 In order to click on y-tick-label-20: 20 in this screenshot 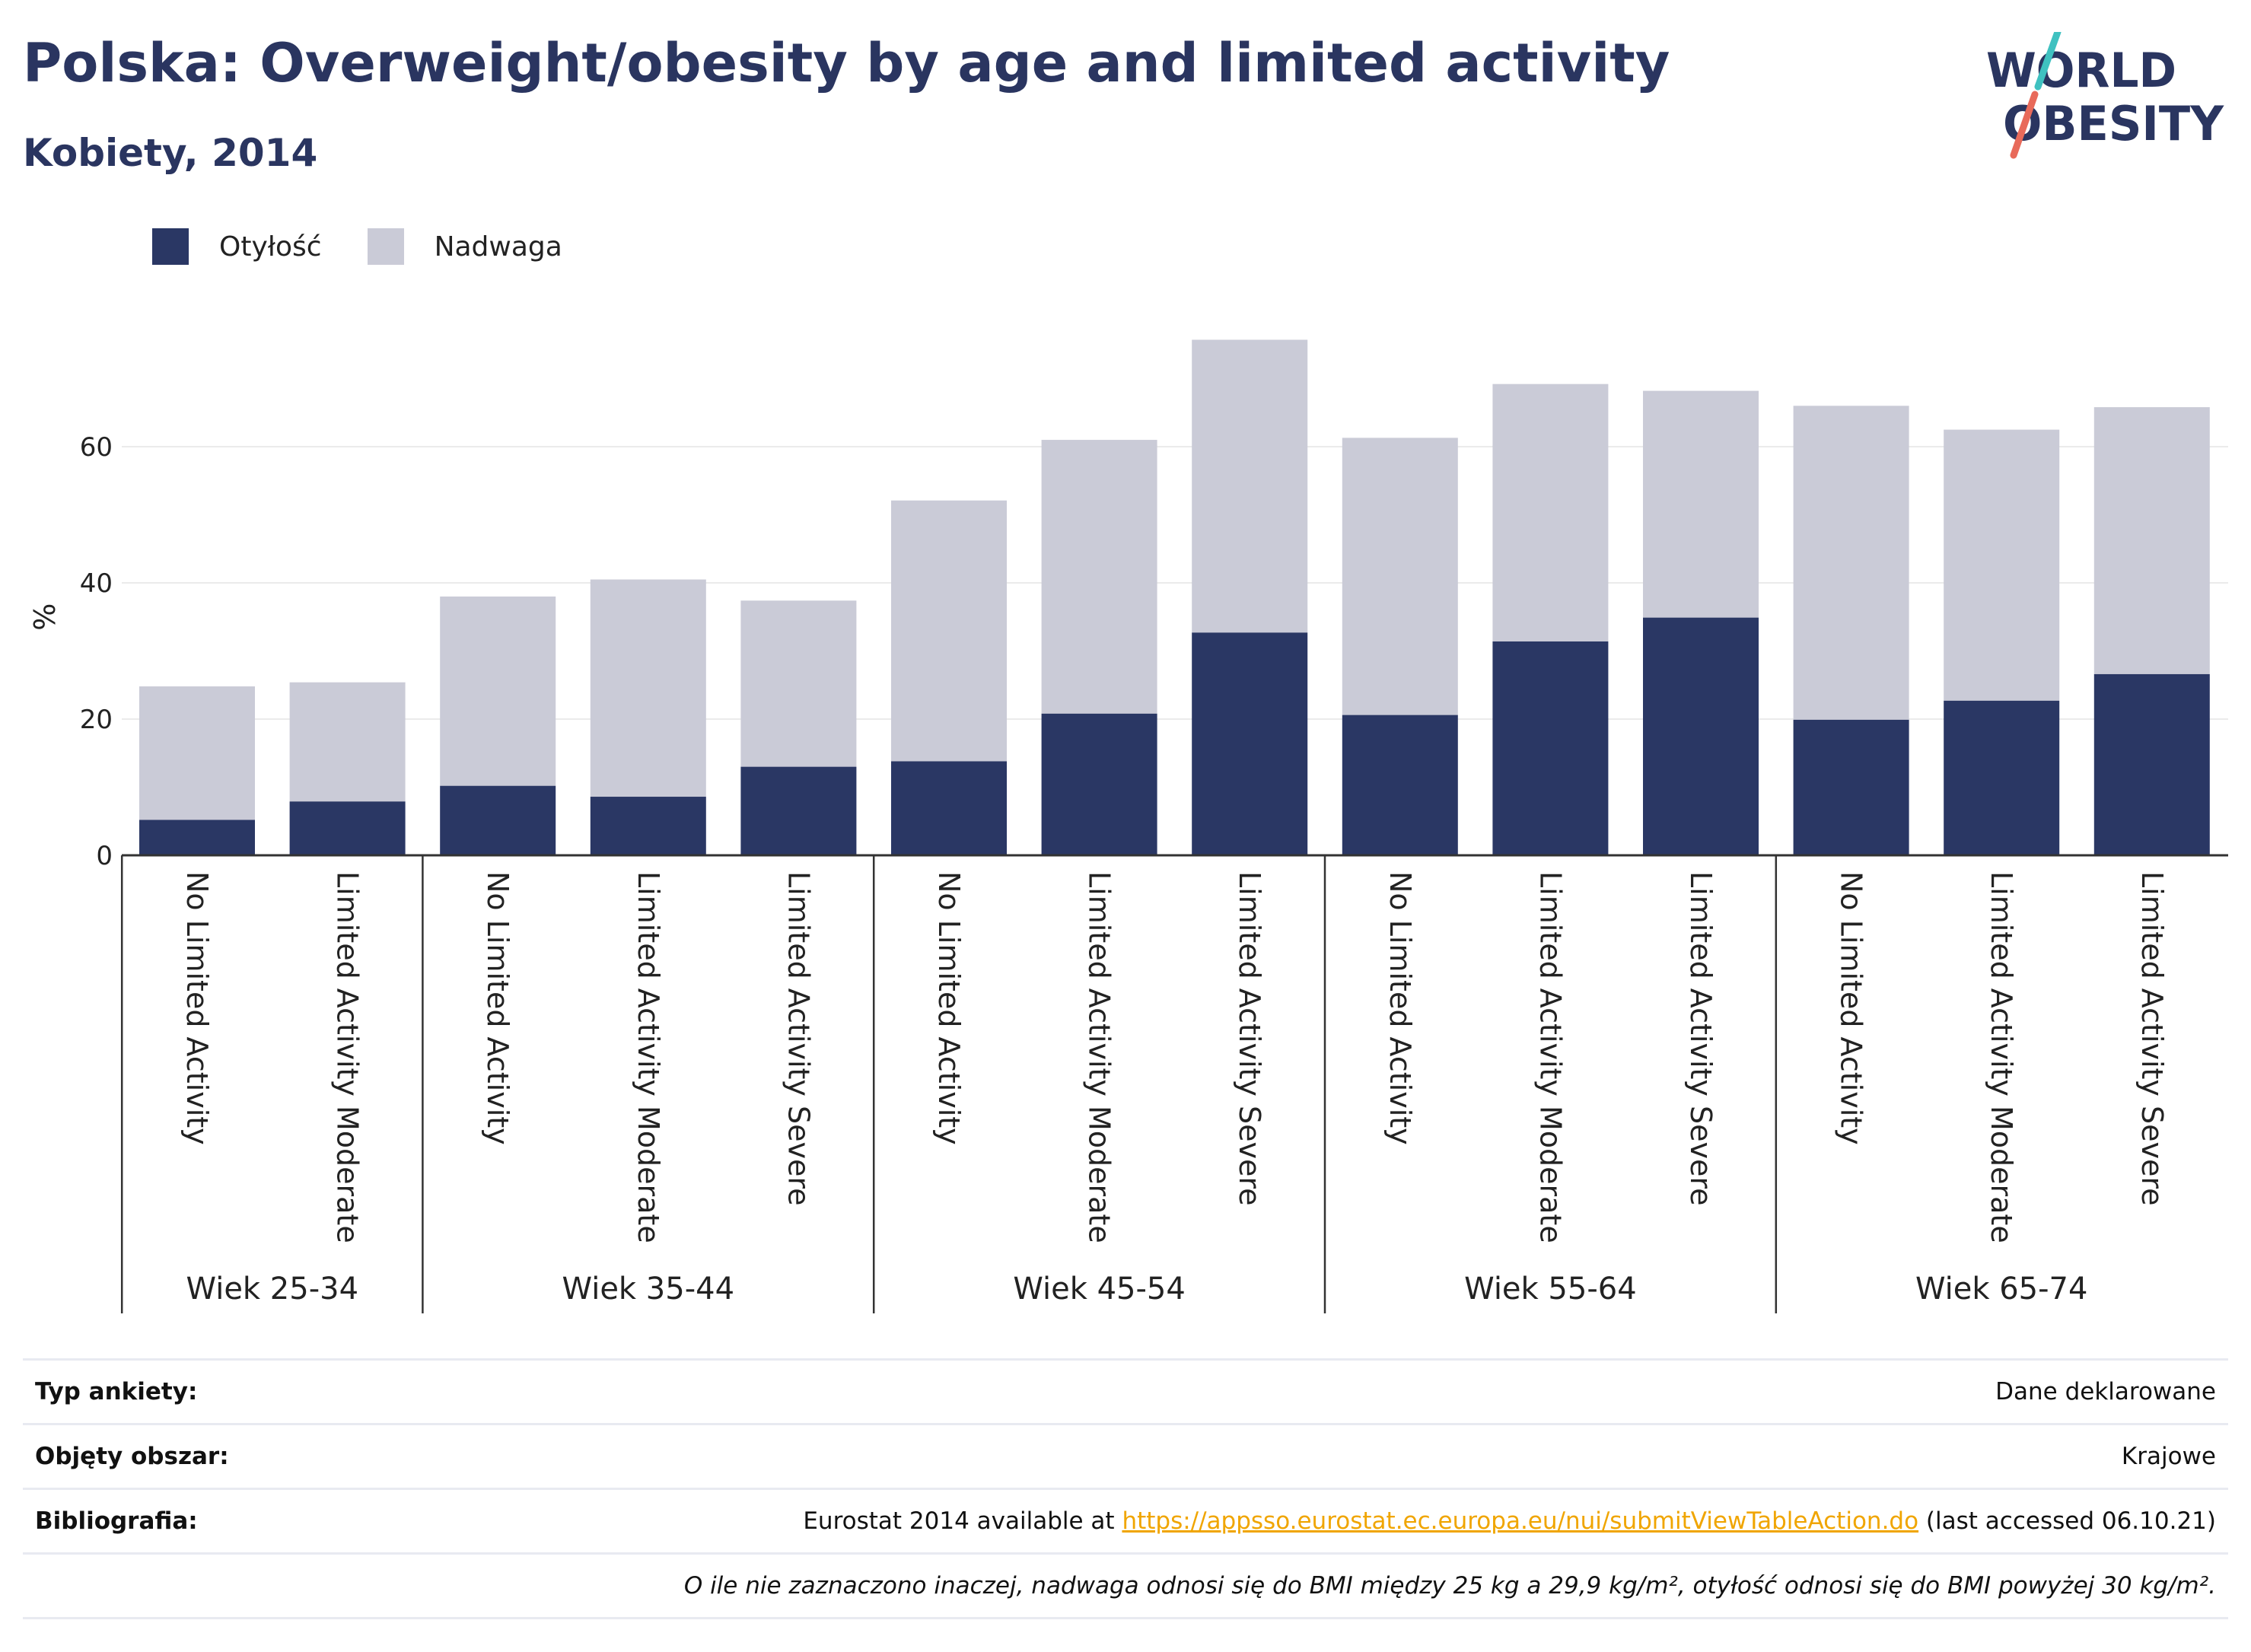, I will do `click(96, 720)`.